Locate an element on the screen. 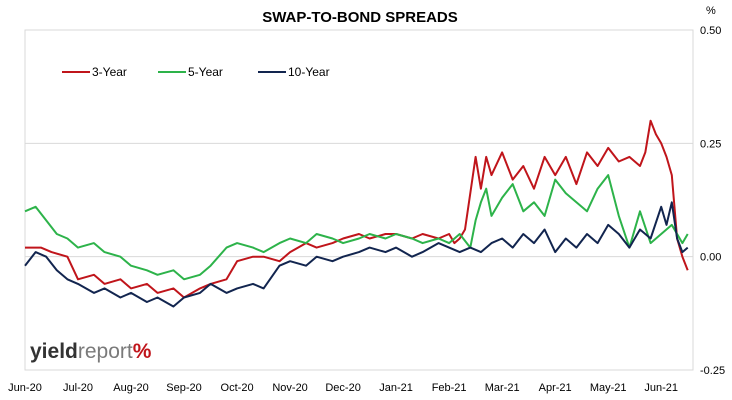 The height and width of the screenshot is (400, 732). x-tick-label: Feb-21 is located at coordinates (449, 388).